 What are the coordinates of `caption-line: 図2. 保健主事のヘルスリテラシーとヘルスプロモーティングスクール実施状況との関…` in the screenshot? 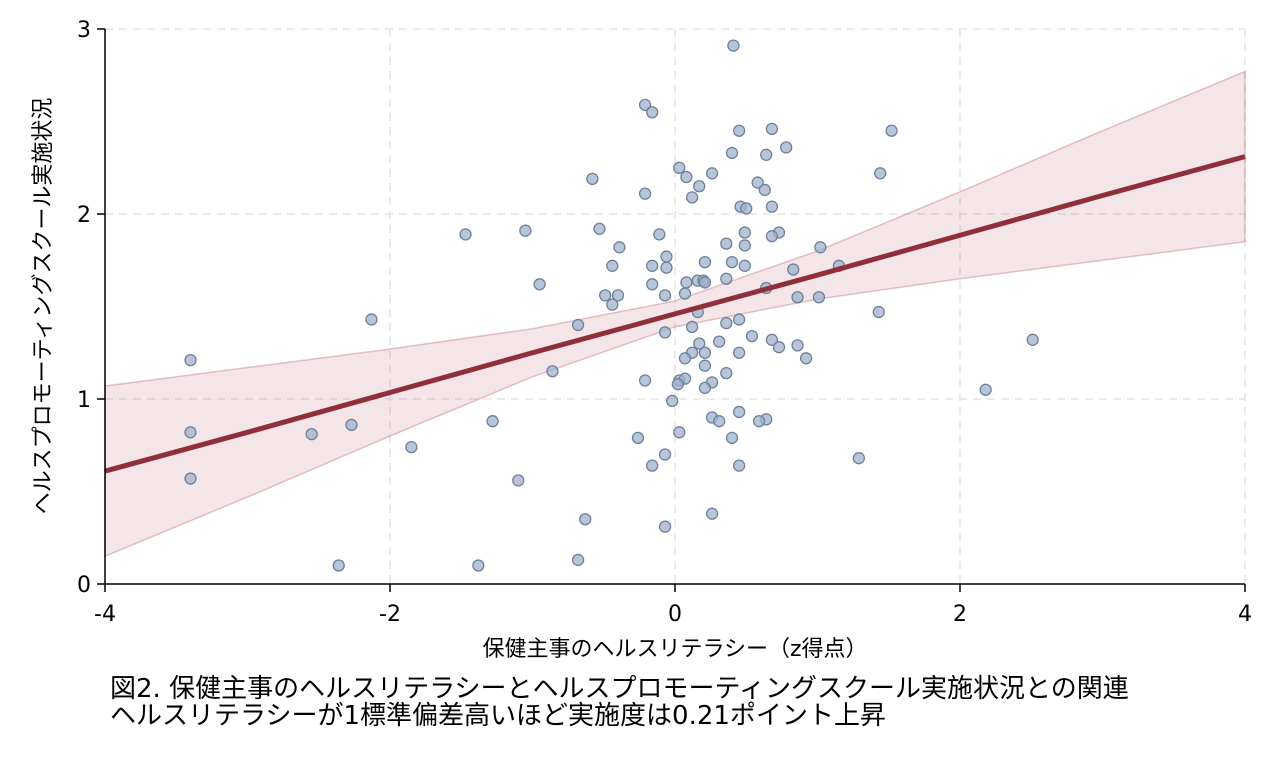 It's located at (619, 689).